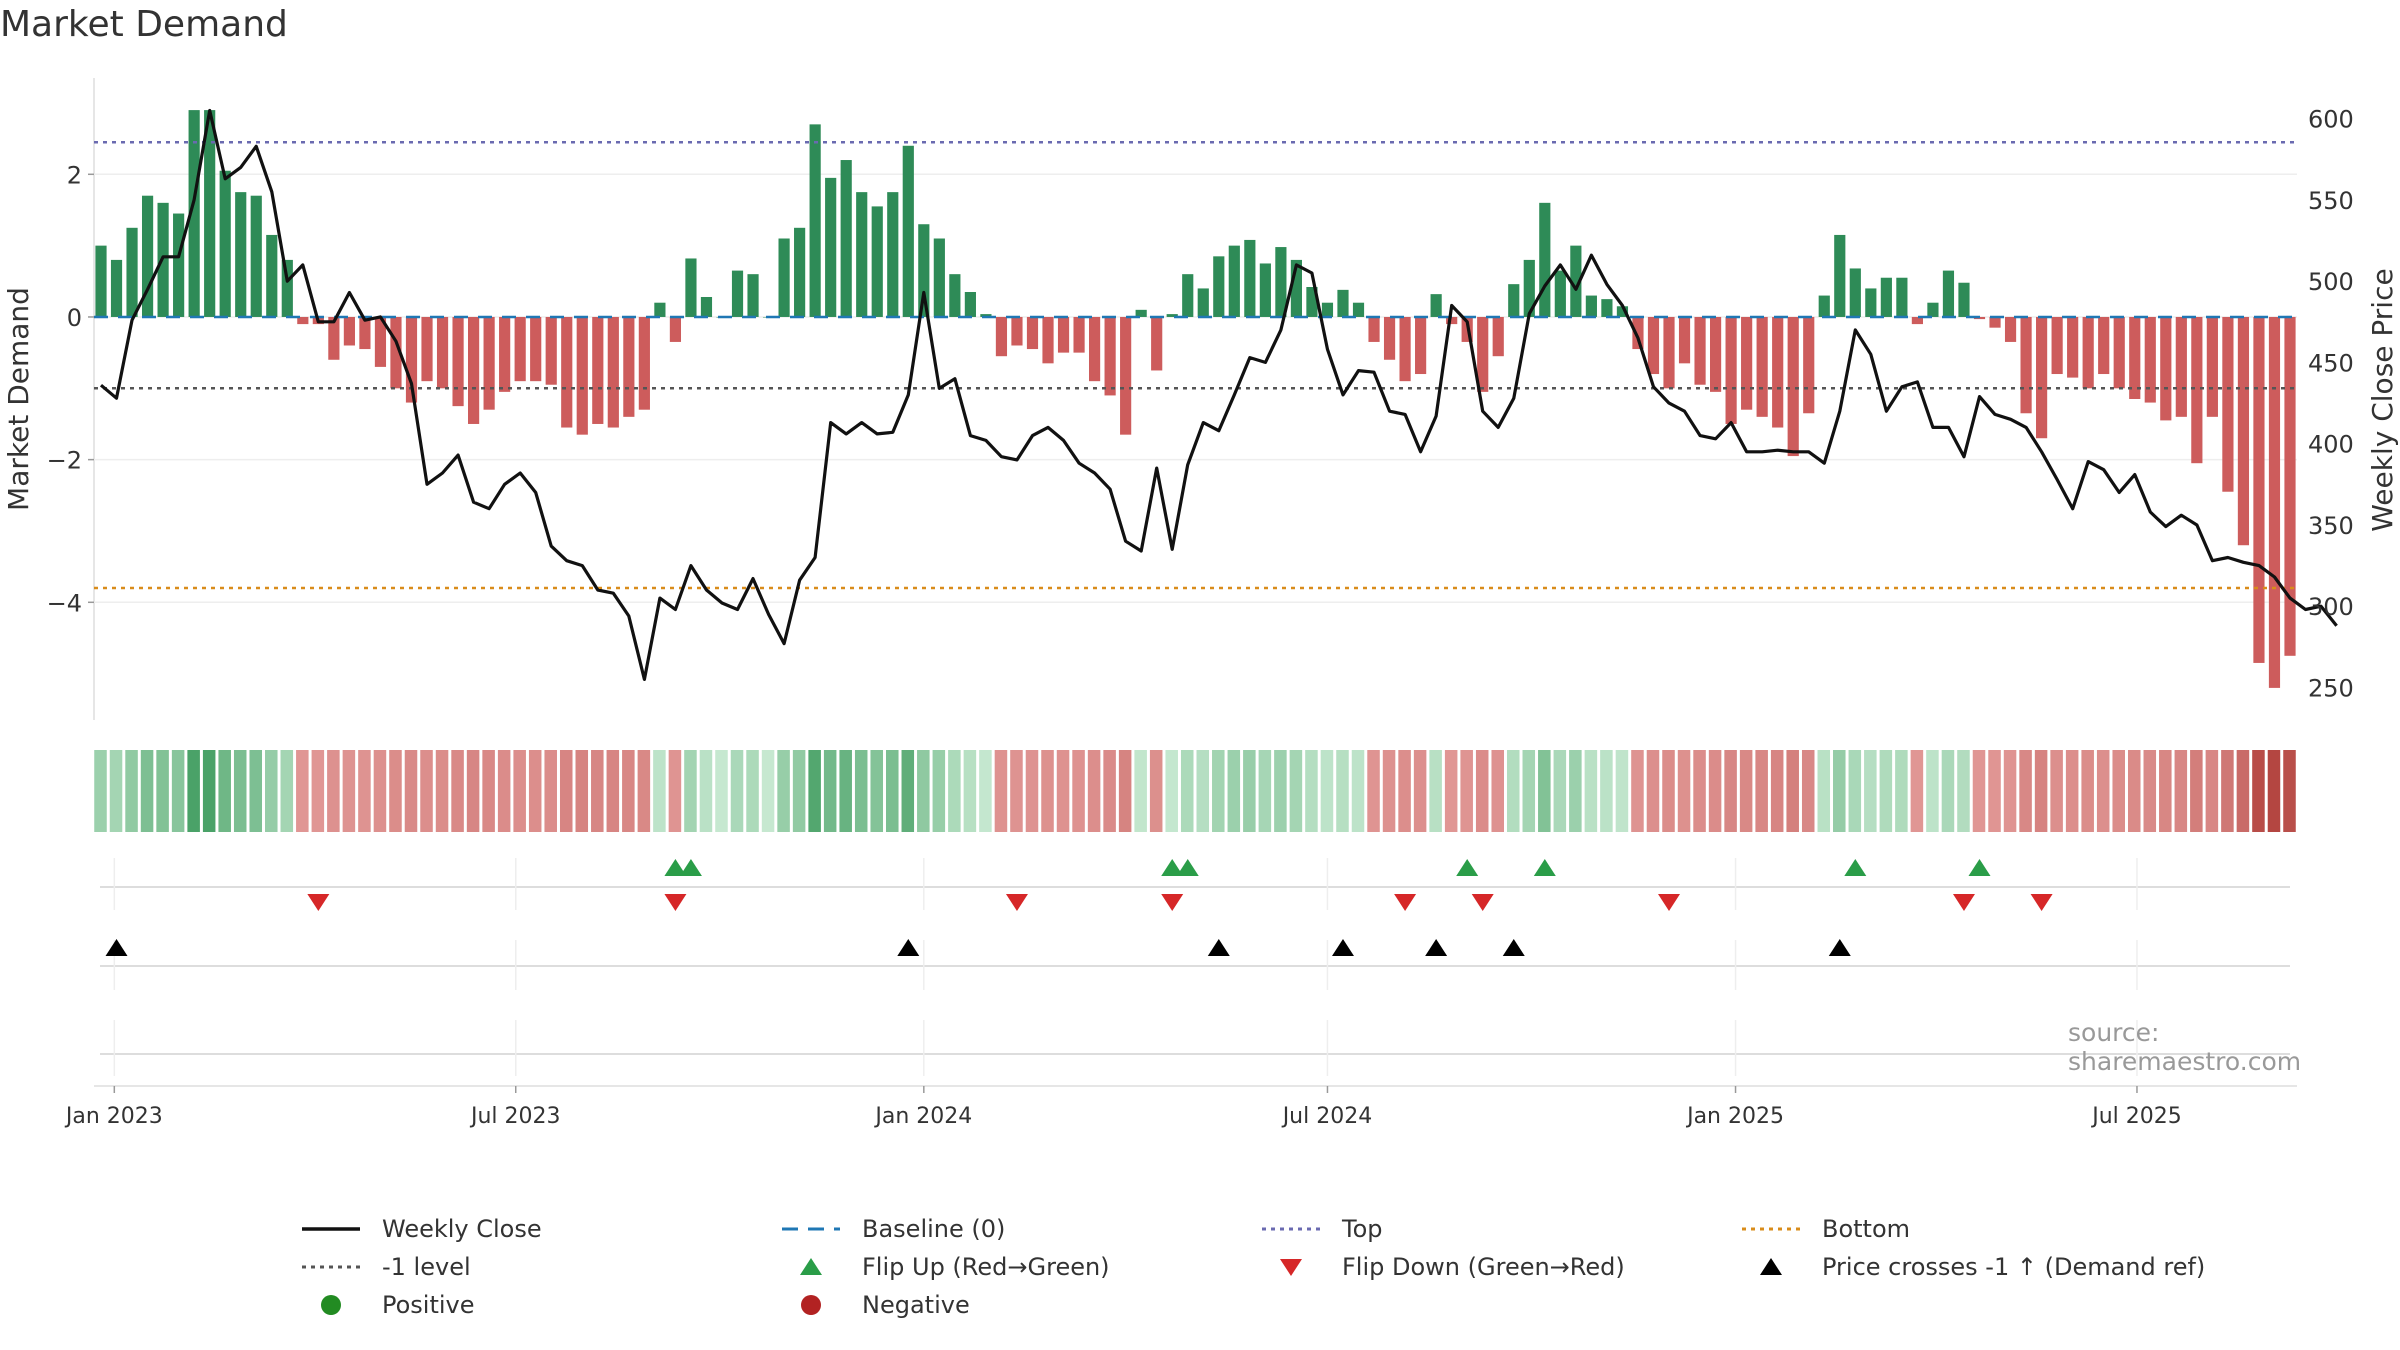 This screenshot has width=2400, height=1350. I want to click on y-right-tick-label: 300, so click(2331, 607).